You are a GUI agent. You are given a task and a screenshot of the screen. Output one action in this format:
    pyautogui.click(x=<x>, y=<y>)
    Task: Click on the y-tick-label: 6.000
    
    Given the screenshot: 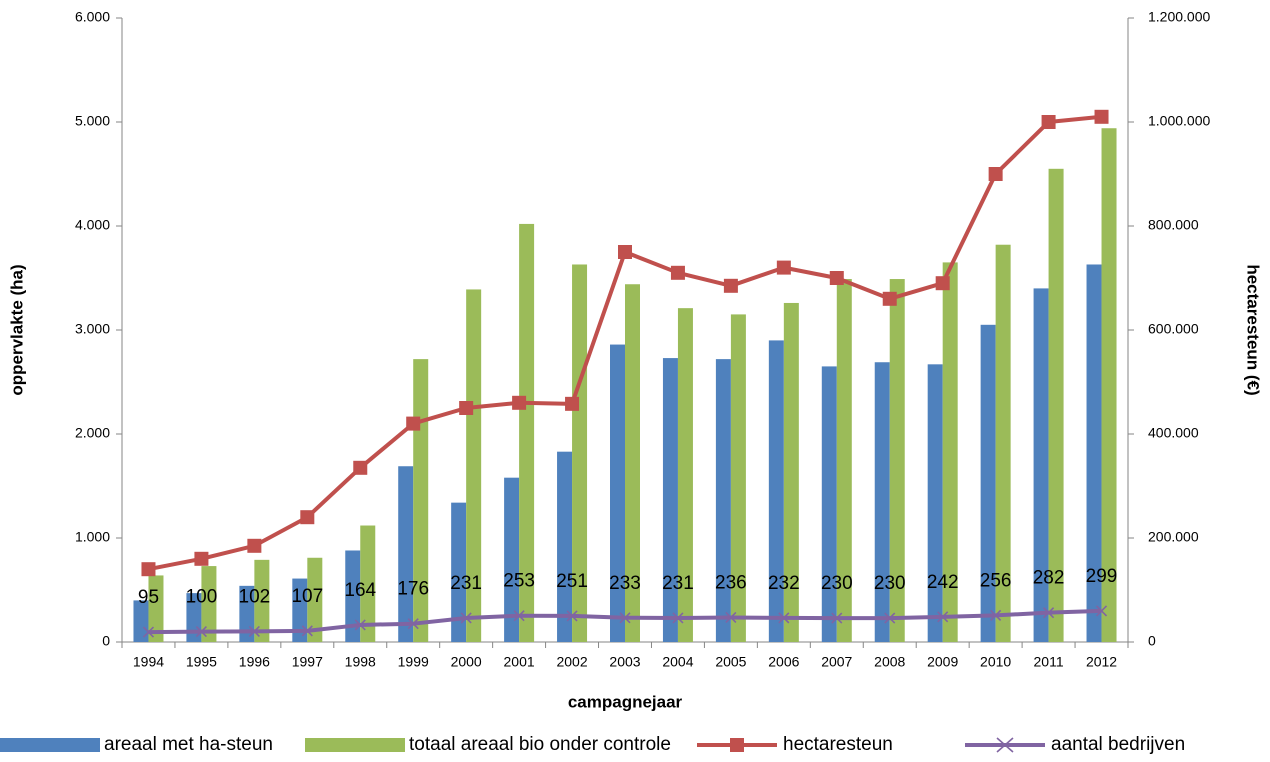 What is the action you would take?
    pyautogui.click(x=92, y=17)
    